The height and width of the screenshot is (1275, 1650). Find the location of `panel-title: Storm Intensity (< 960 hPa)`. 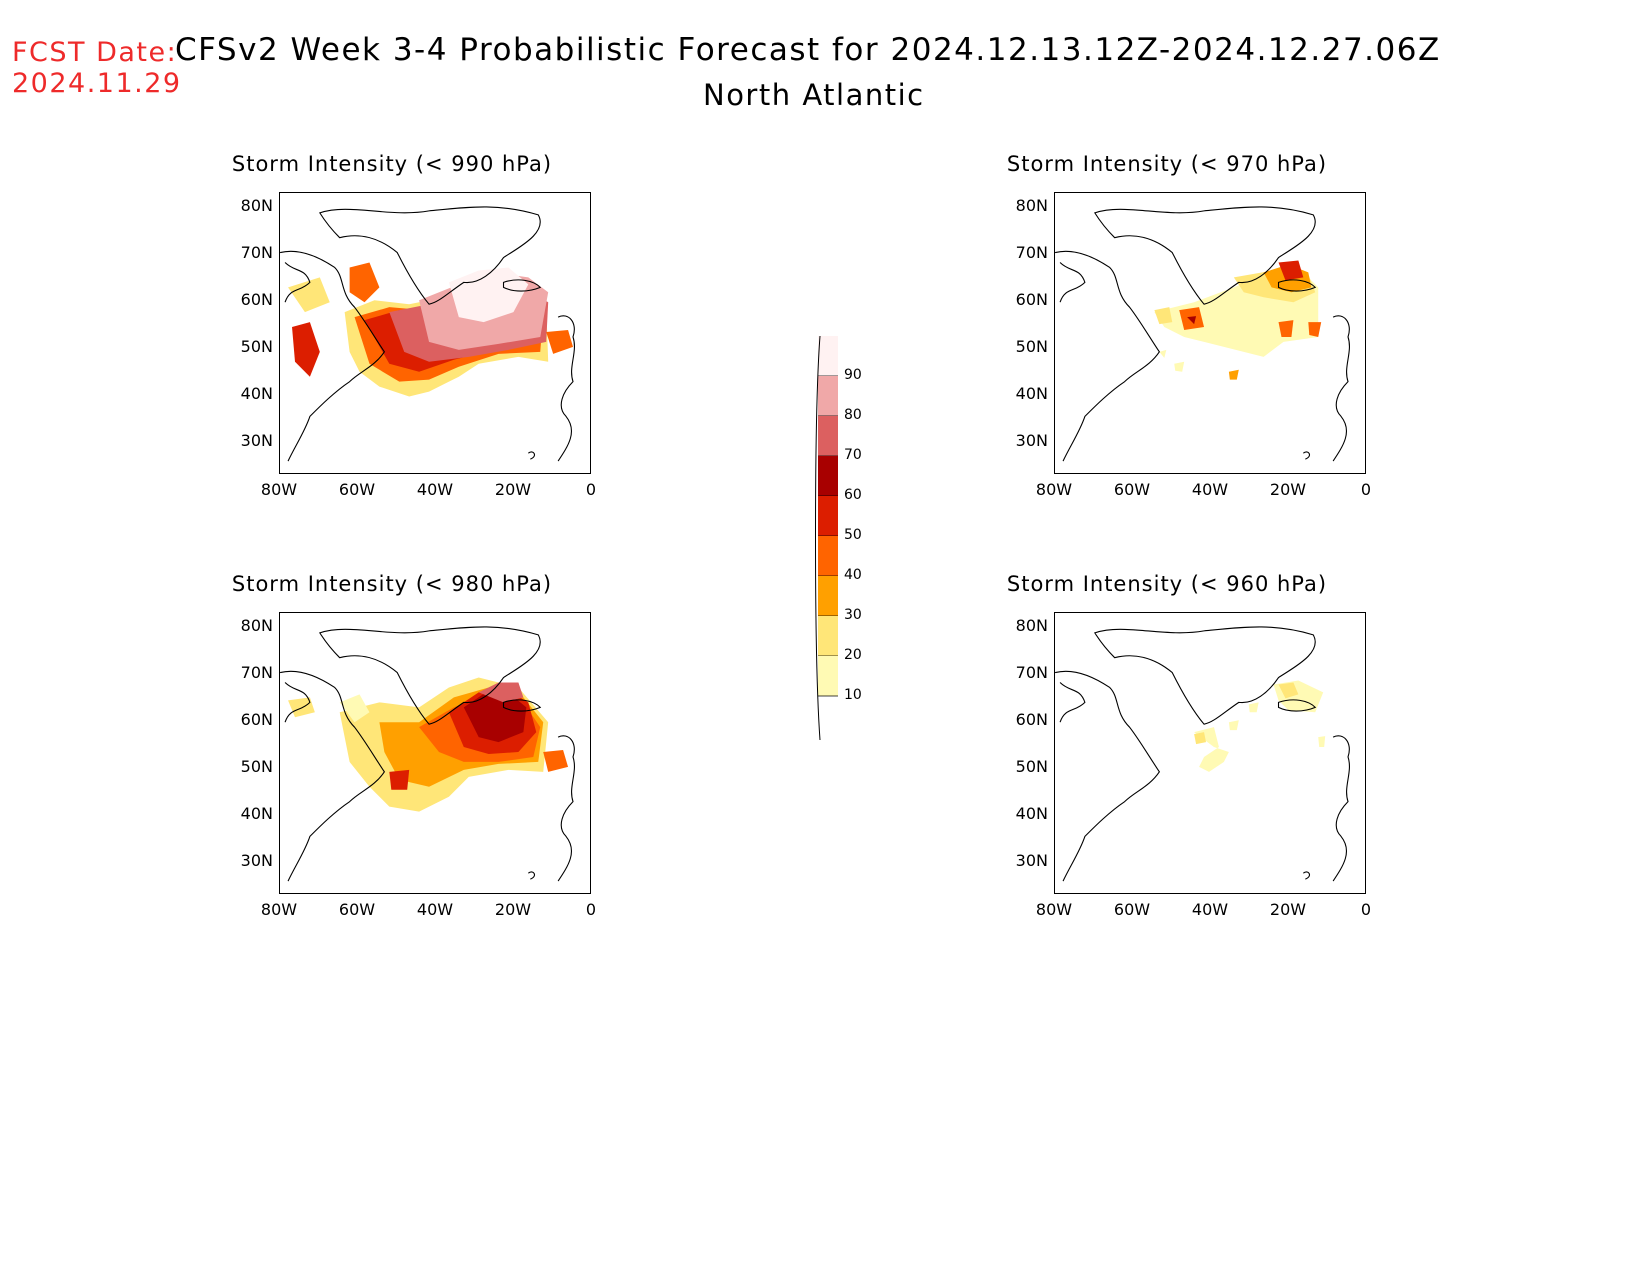

panel-title: Storm Intensity (< 960 hPa) is located at coordinates (1167, 584).